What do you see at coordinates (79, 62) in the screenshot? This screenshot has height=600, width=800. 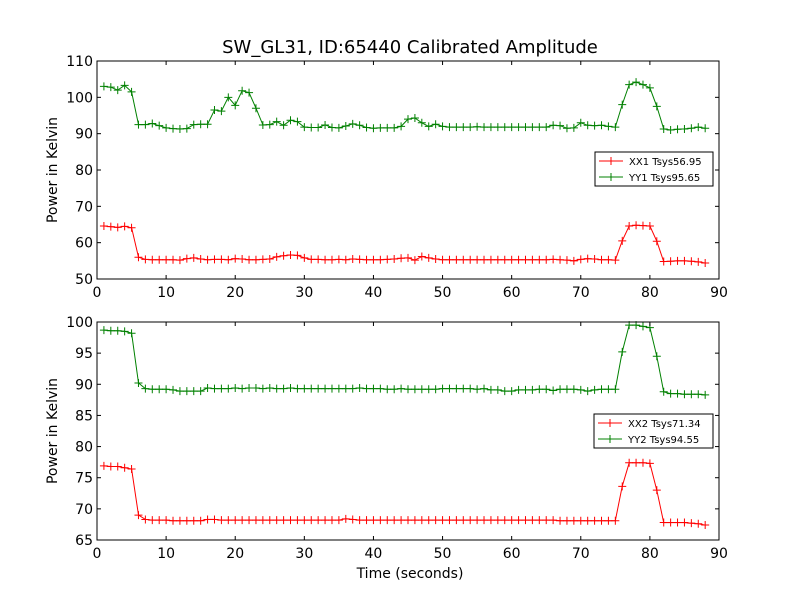 I see `y-tick-label: 110` at bounding box center [79, 62].